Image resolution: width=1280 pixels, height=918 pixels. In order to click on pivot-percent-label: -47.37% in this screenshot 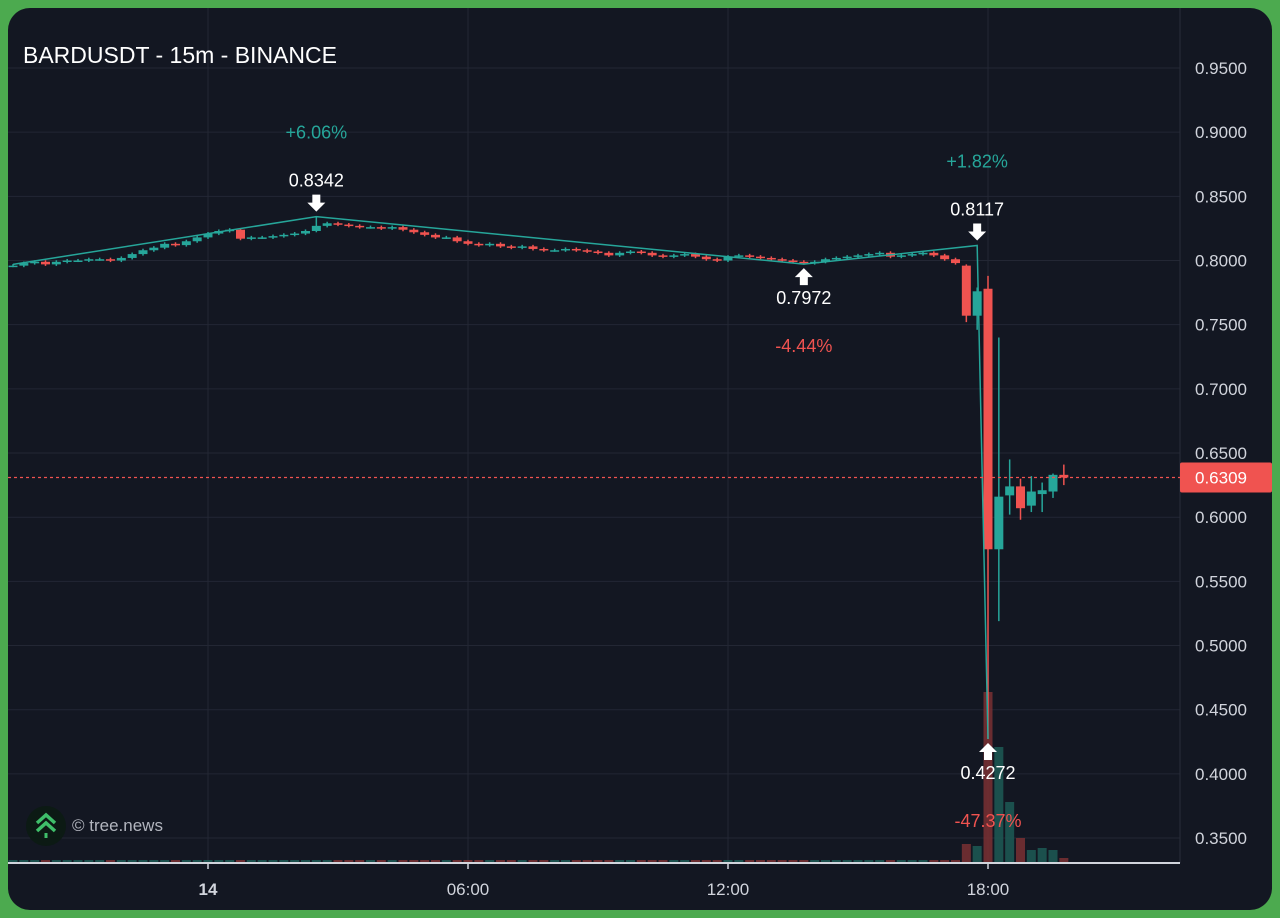, I will do `click(987, 821)`.